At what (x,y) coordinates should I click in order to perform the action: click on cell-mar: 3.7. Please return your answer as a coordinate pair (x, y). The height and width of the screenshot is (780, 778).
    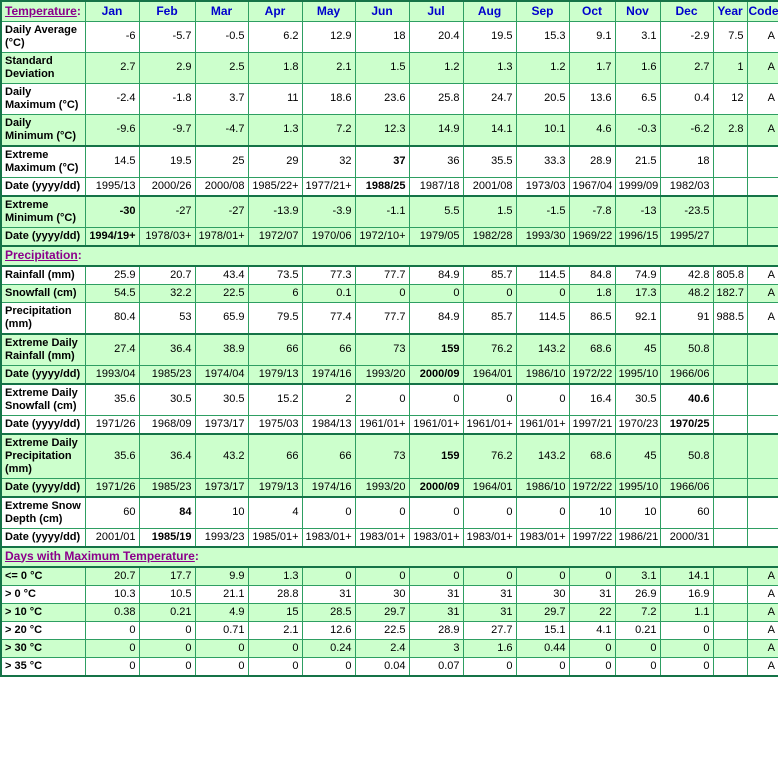
    Looking at the image, I should click on (221, 98).